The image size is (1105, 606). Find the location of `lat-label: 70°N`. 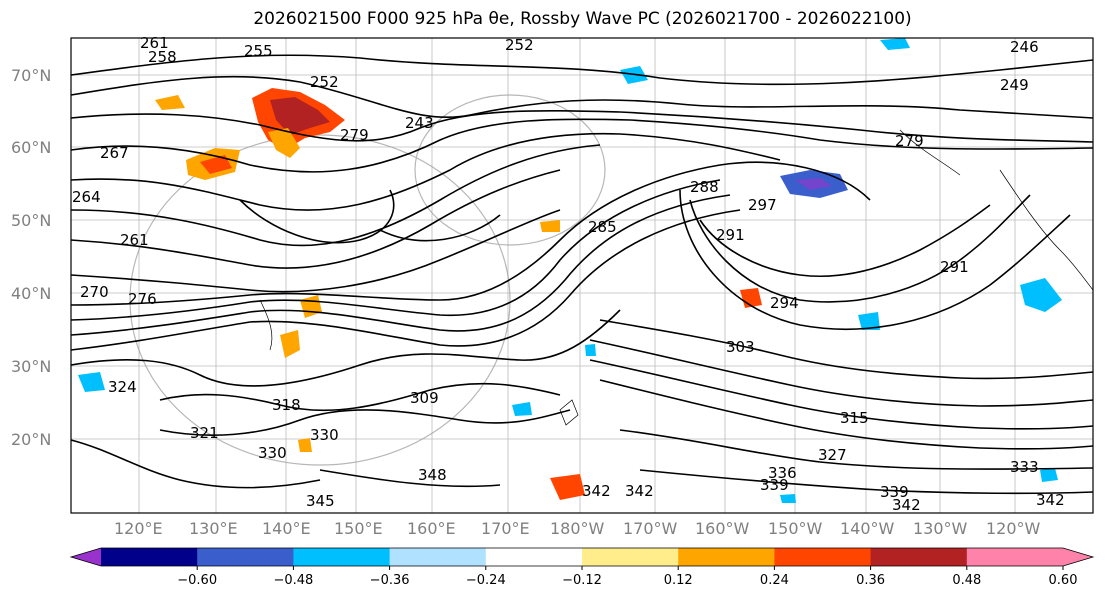

lat-label: 70°N is located at coordinates (31, 75).